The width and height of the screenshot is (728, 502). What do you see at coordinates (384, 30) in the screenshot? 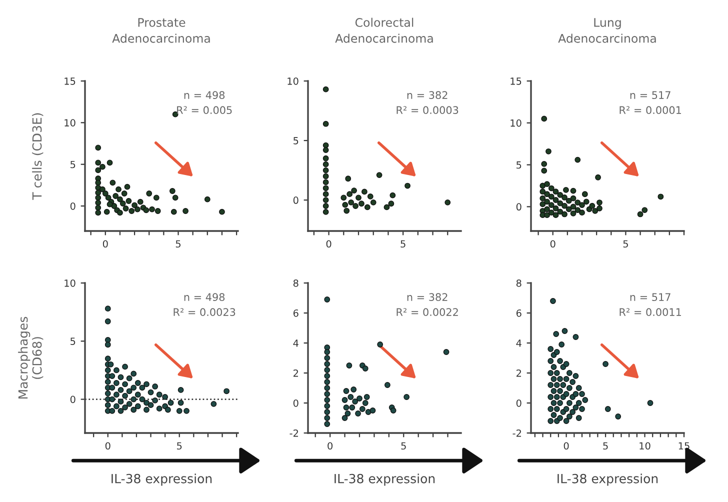
I see `chart-title: Colorectal Adenocarcinoma` at bounding box center [384, 30].